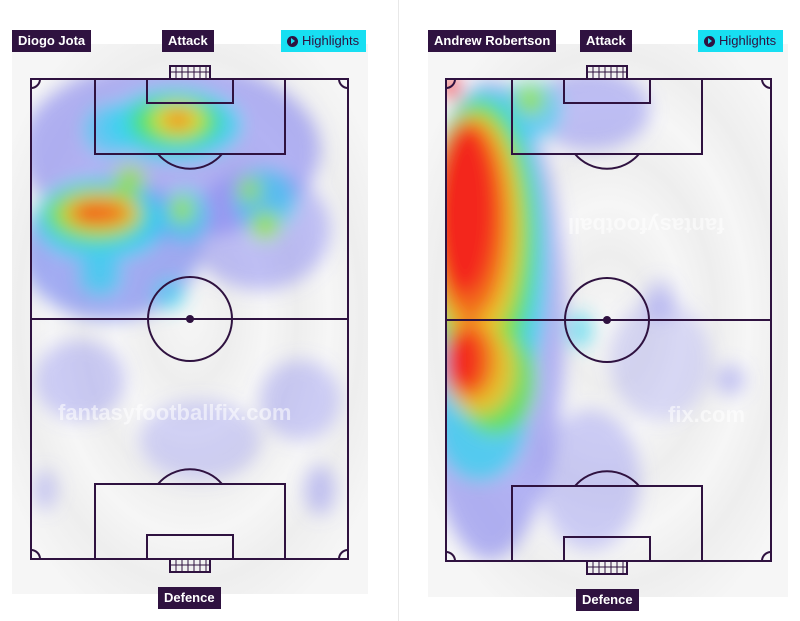  Describe the element at coordinates (52, 41) in the screenshot. I see `player-name-label: Diogo Jota` at that location.